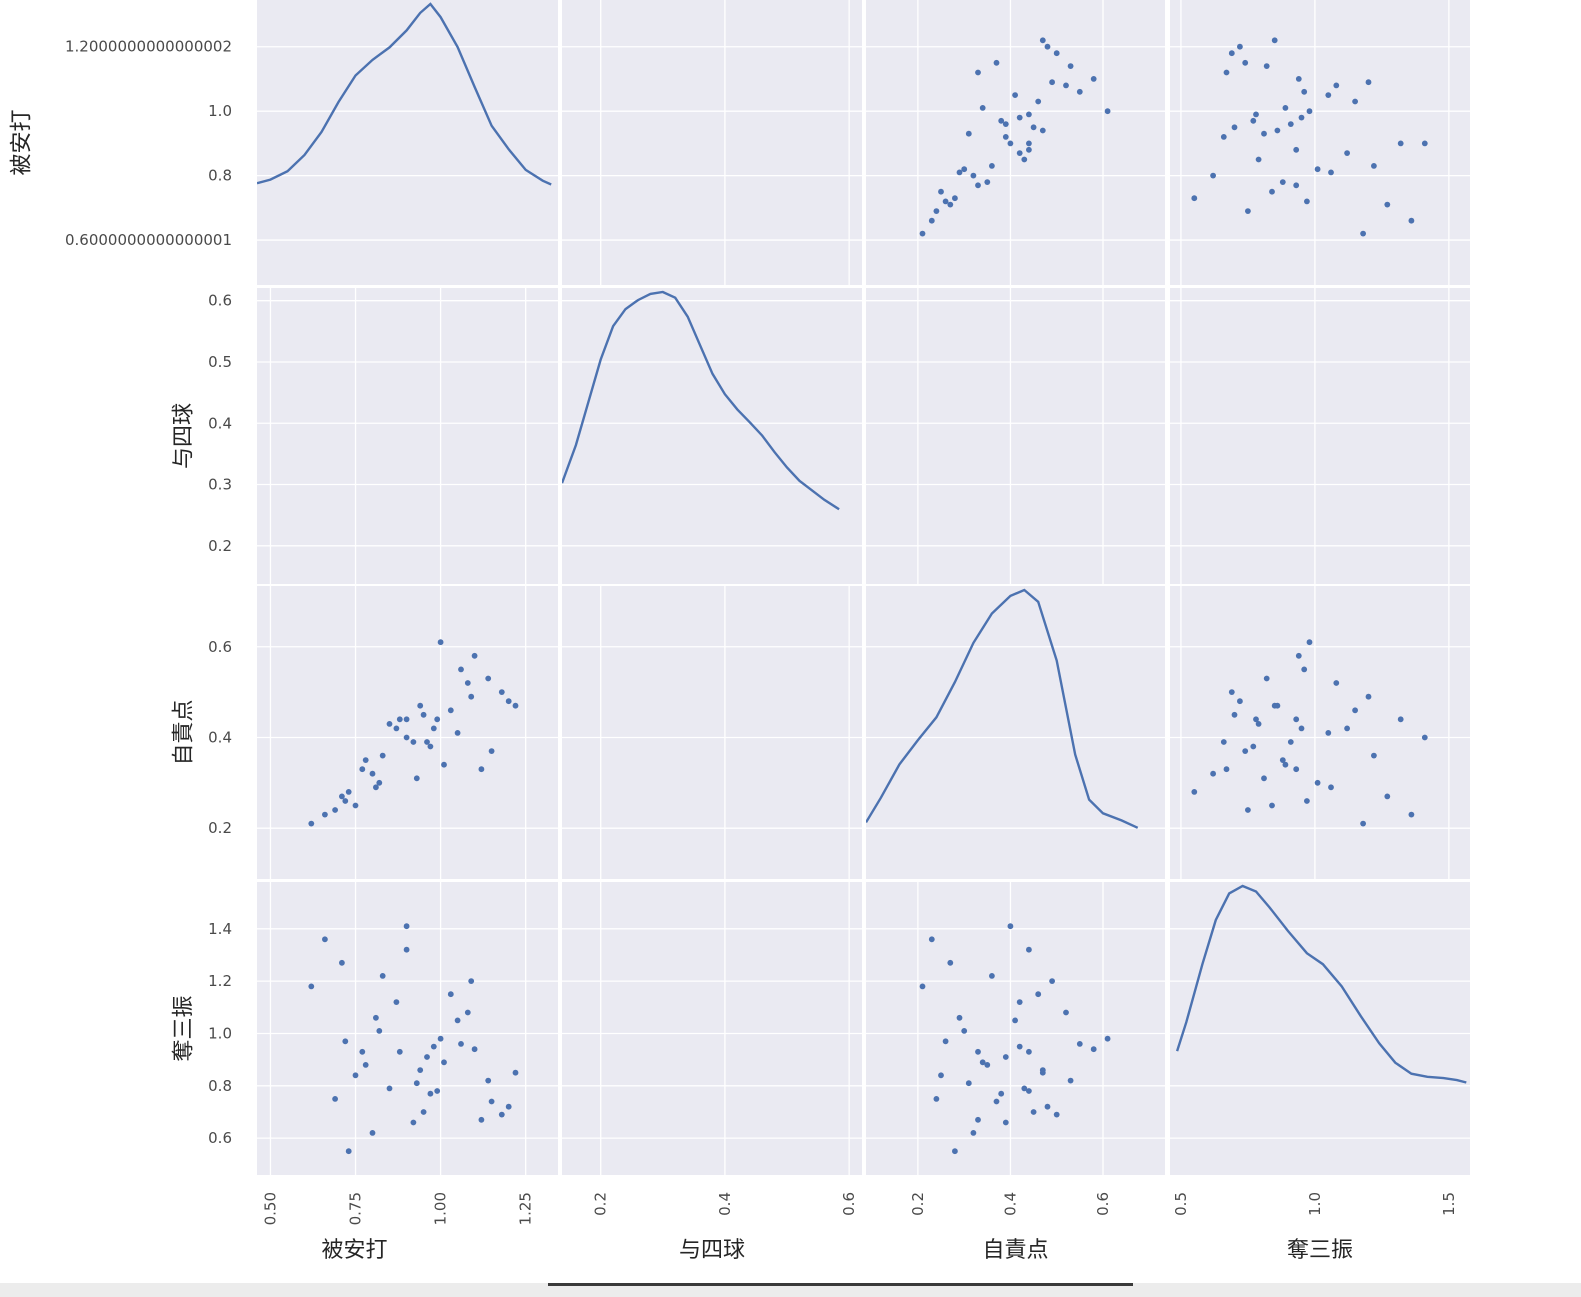 This screenshot has height=1297, width=1581. I want to click on x-tick-label: 1.25, so click(526, 1208).